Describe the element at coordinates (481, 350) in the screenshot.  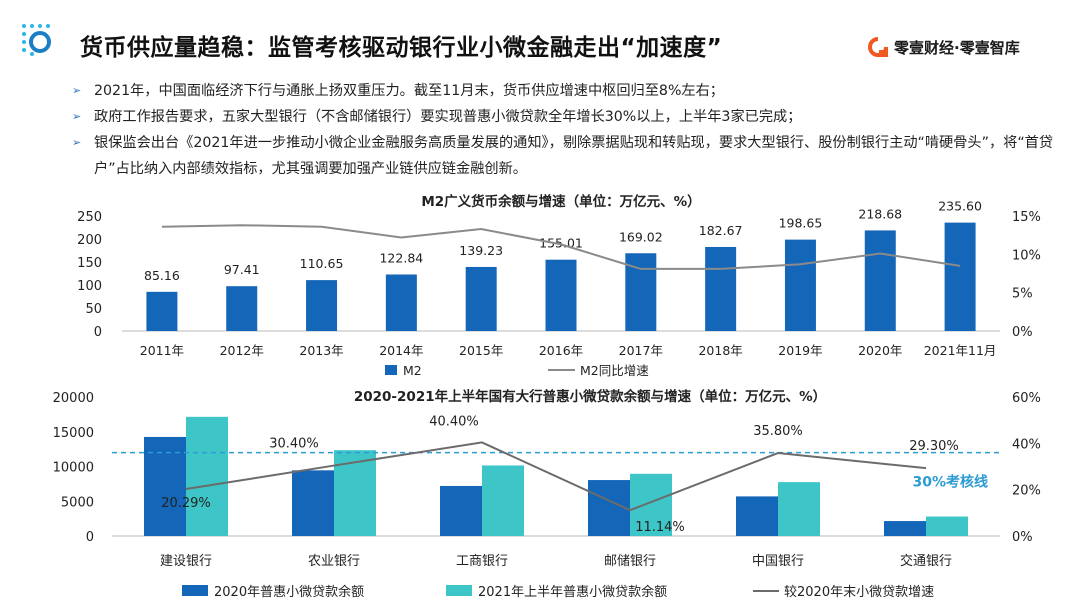
I see `x-tick-label: 2015年` at that location.